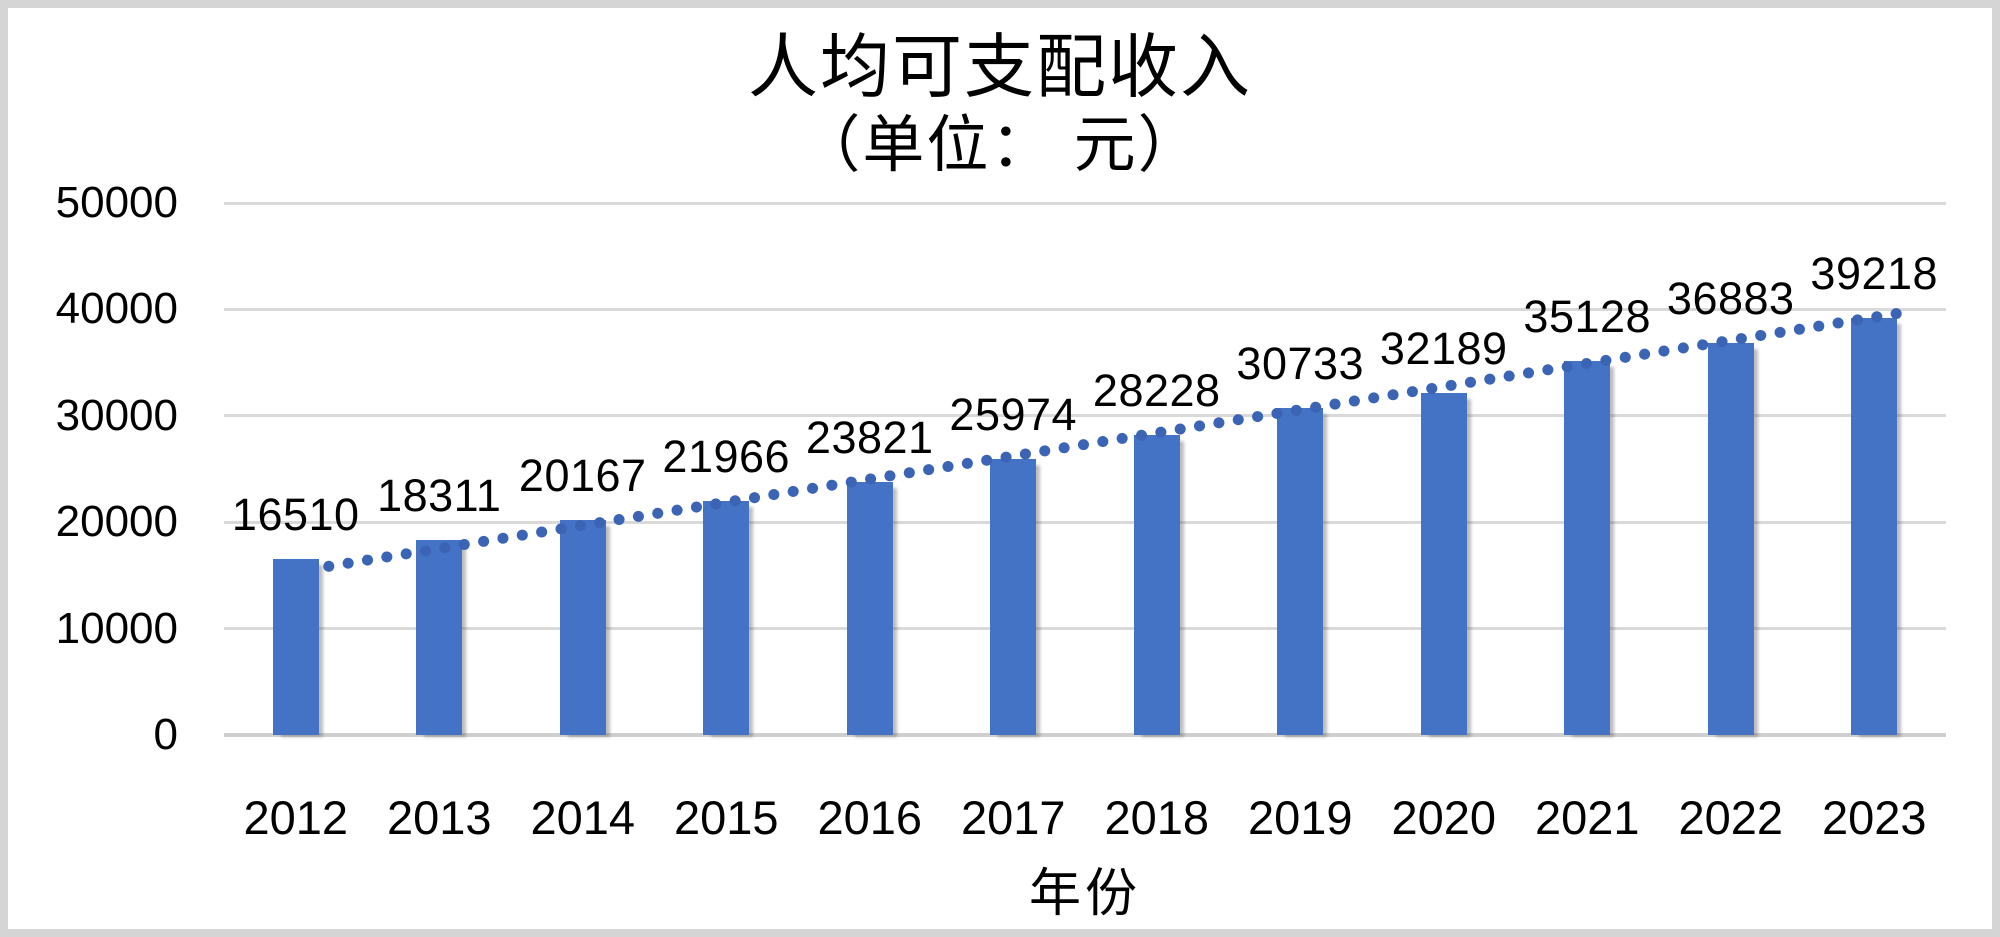 This screenshot has width=2000, height=937. Describe the element at coordinates (1084, 894) in the screenshot. I see `x-axis-title: 年份` at that location.